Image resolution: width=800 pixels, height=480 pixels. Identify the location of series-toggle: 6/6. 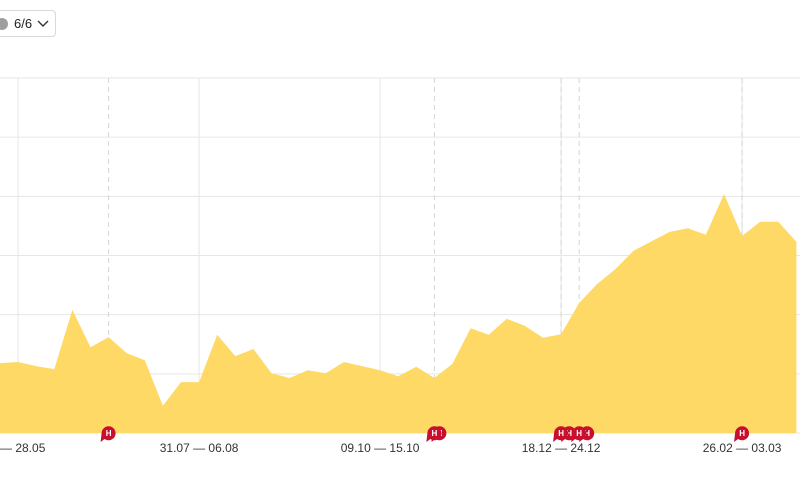
(28, 23).